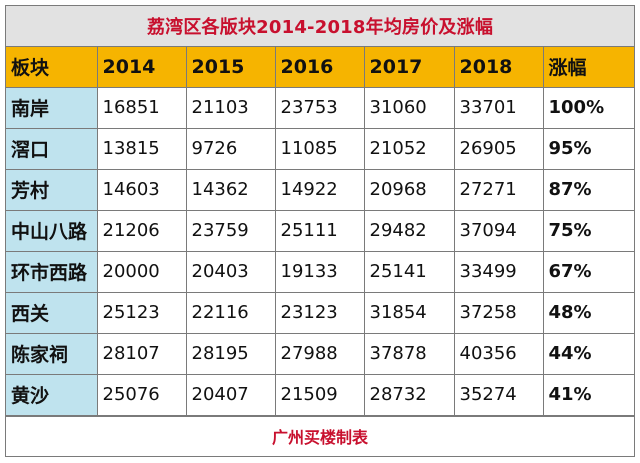 This screenshot has height=463, width=640. Describe the element at coordinates (52, 353) in the screenshot. I see `district-name: 陈家祠` at that location.